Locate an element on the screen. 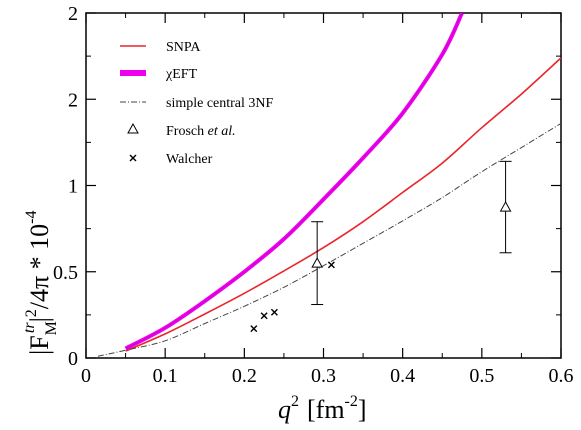  x-tick-label: 0.3 is located at coordinates (323, 376).